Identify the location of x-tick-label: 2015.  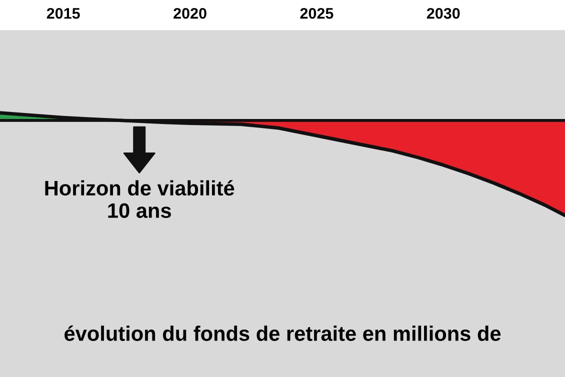
(63, 13).